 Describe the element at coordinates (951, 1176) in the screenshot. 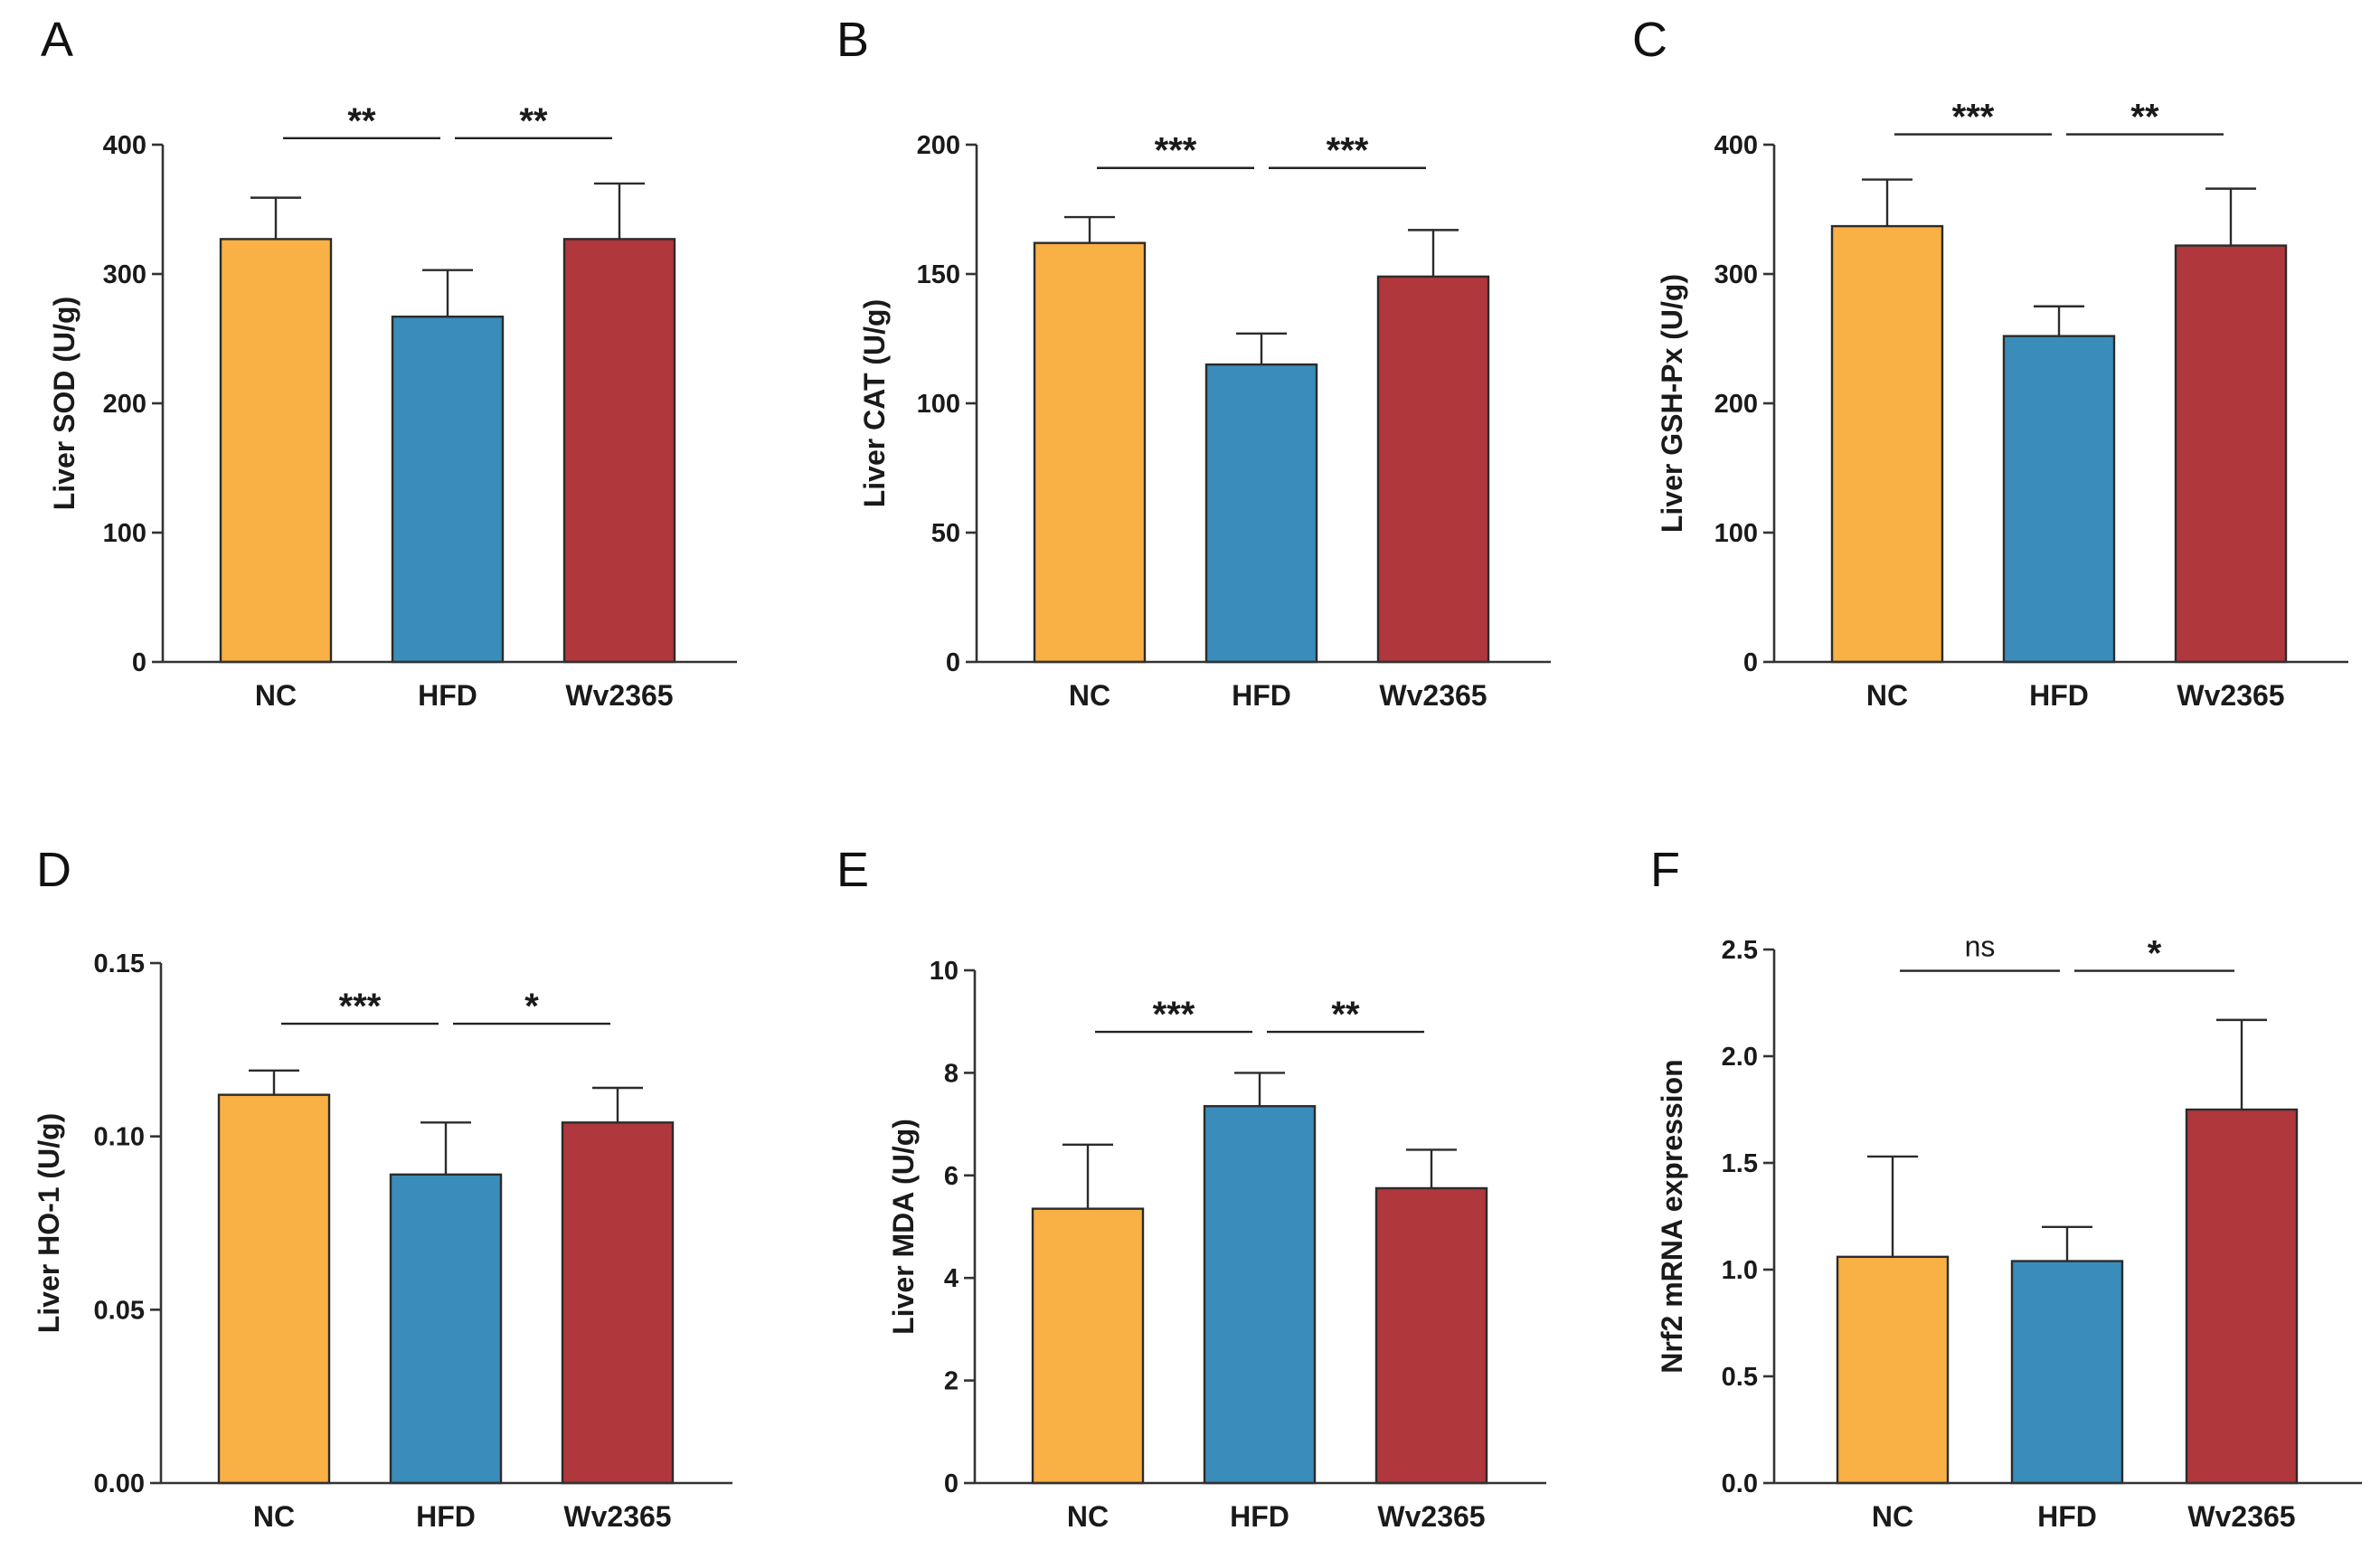

I see `y-tick-label: 6` at that location.